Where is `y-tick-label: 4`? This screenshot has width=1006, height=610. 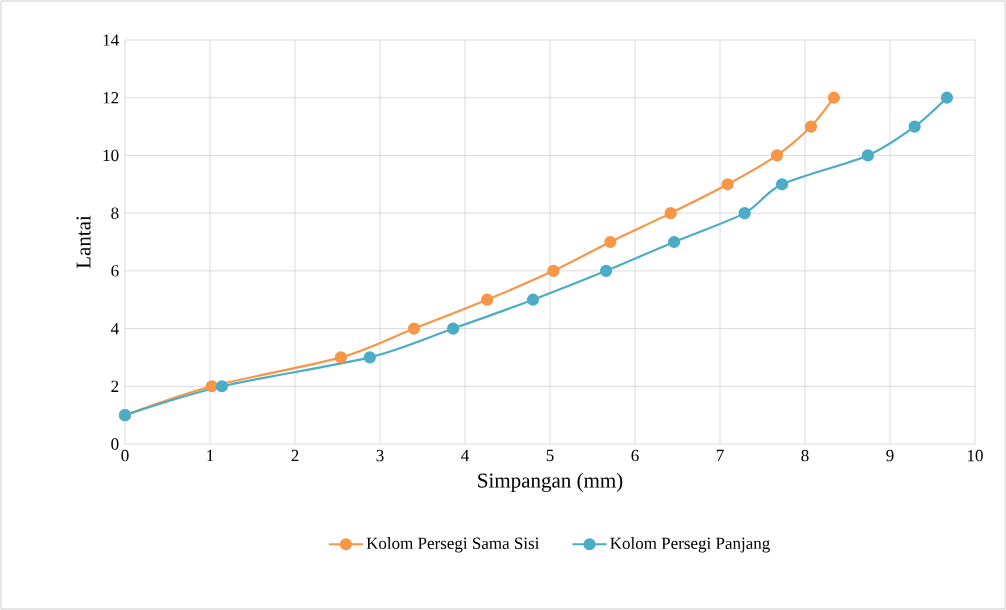 y-tick-label: 4 is located at coordinates (114, 328).